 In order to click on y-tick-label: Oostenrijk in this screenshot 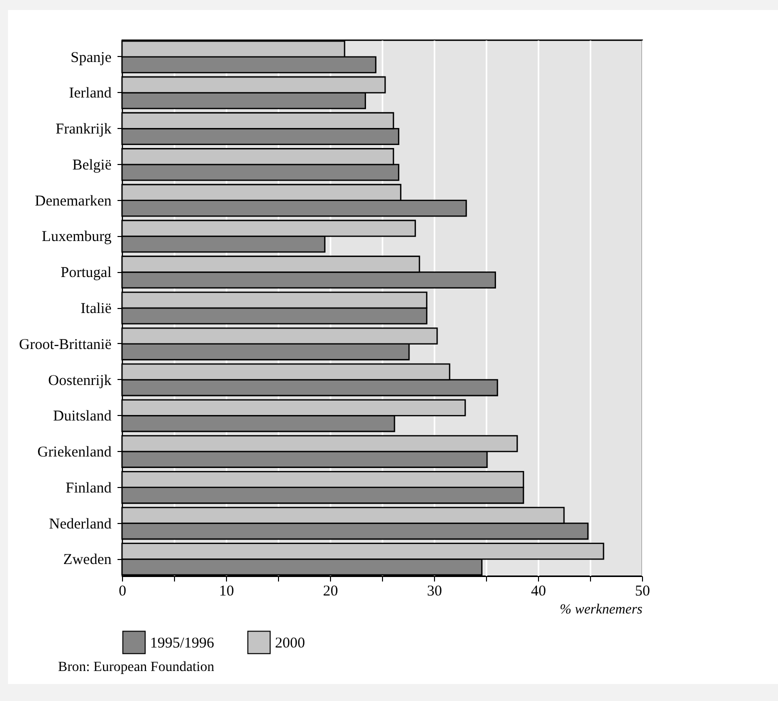, I will do `click(80, 380)`.